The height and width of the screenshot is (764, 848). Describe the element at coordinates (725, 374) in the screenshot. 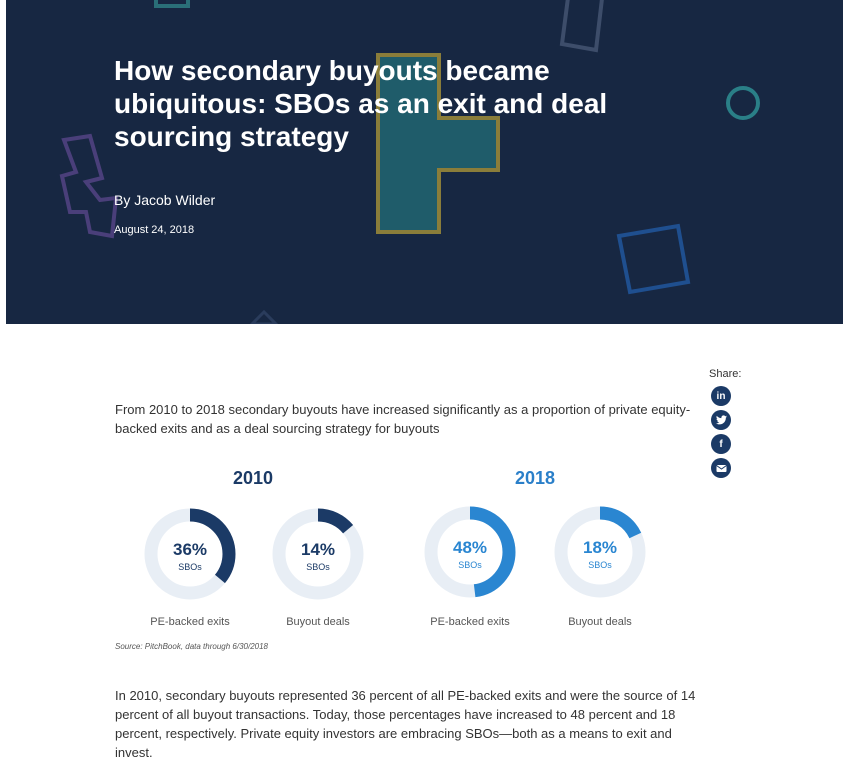

I see `share-label: Share:` at that location.